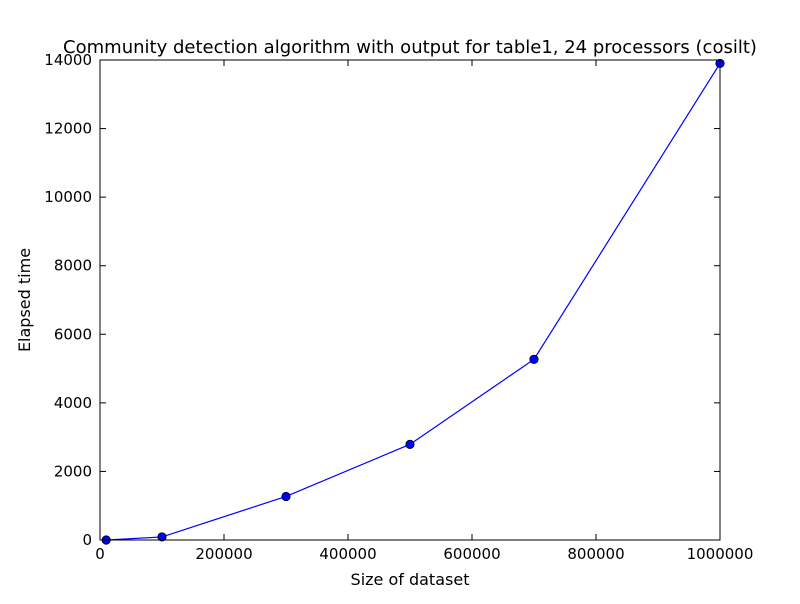  What do you see at coordinates (720, 554) in the screenshot?
I see `x-tick-label: 1000000` at bounding box center [720, 554].